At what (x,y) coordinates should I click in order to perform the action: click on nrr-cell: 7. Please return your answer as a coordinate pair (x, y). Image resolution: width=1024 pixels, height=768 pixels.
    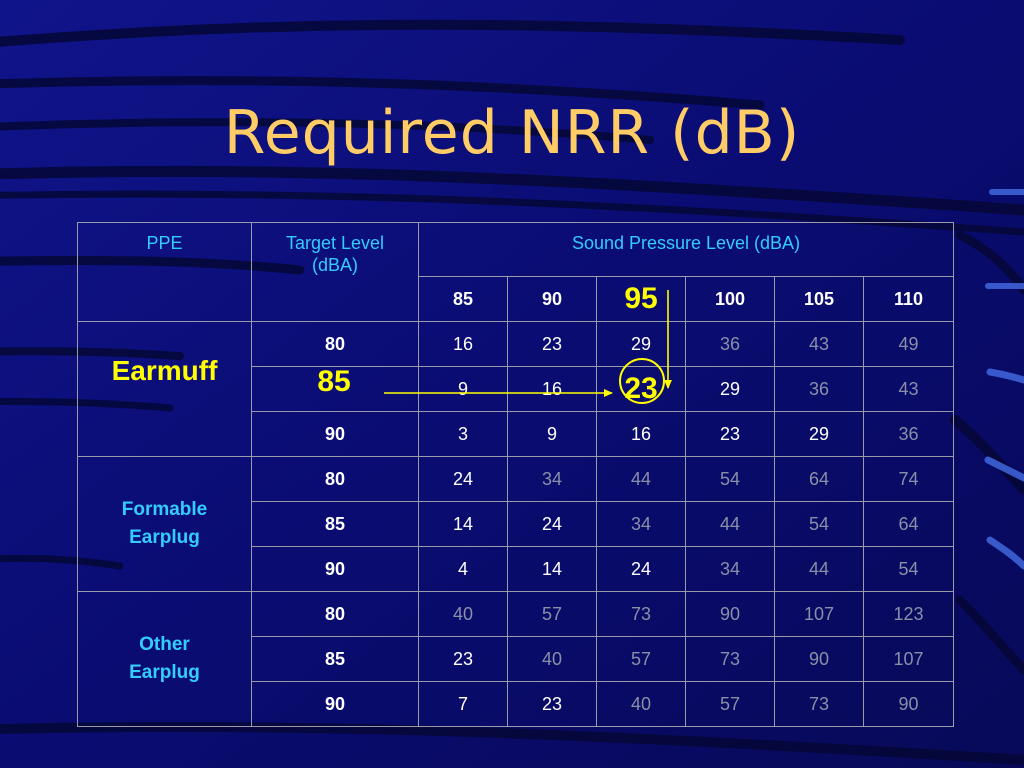
    Looking at the image, I should click on (463, 704).